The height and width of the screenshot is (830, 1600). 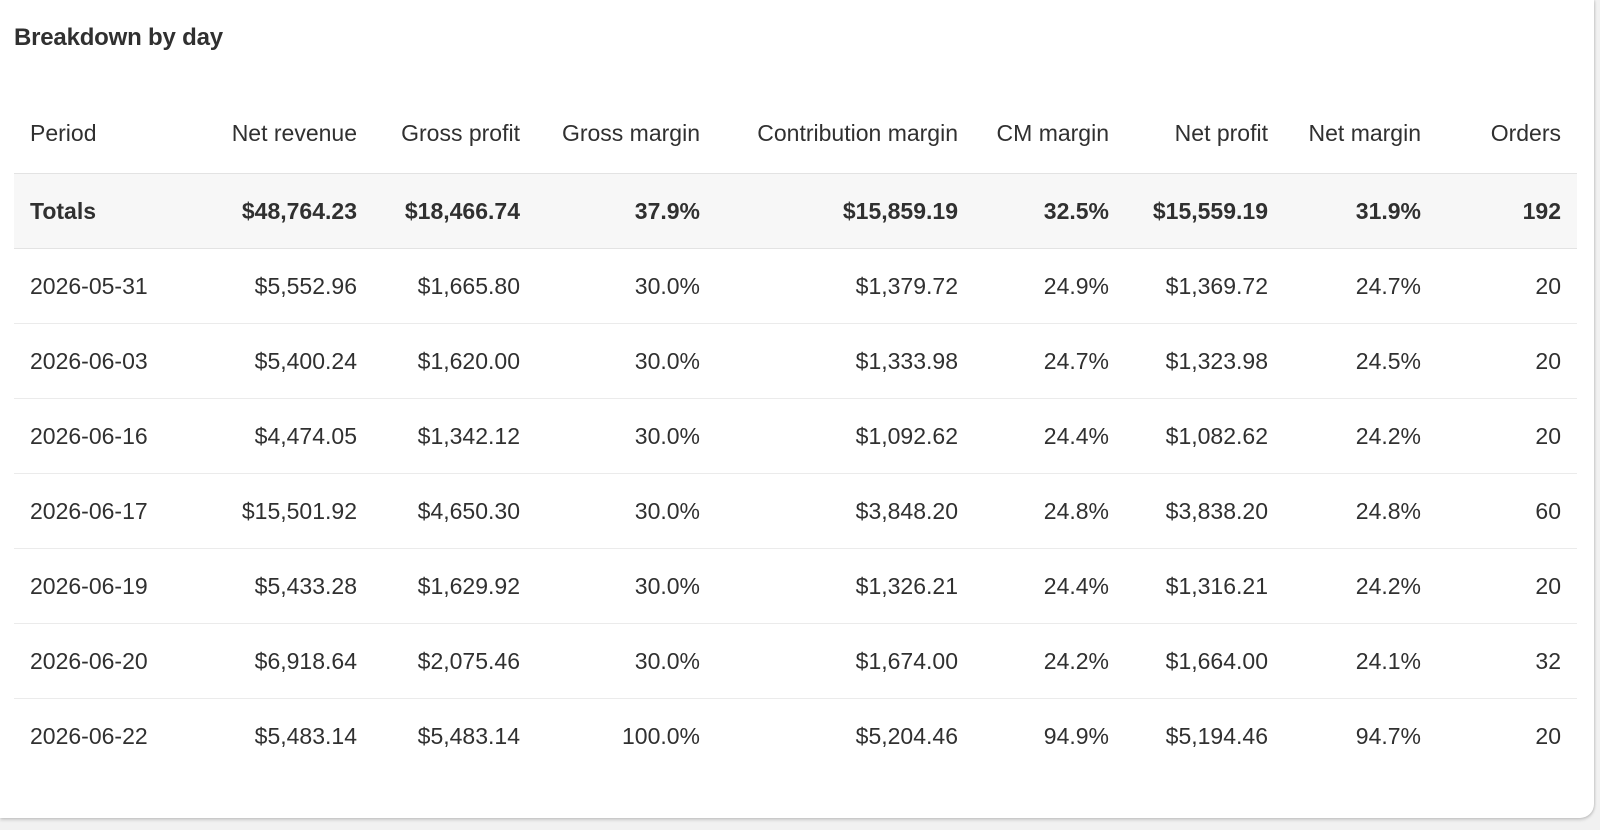 I want to click on cell-period: 2026-06-22, so click(x=89, y=735).